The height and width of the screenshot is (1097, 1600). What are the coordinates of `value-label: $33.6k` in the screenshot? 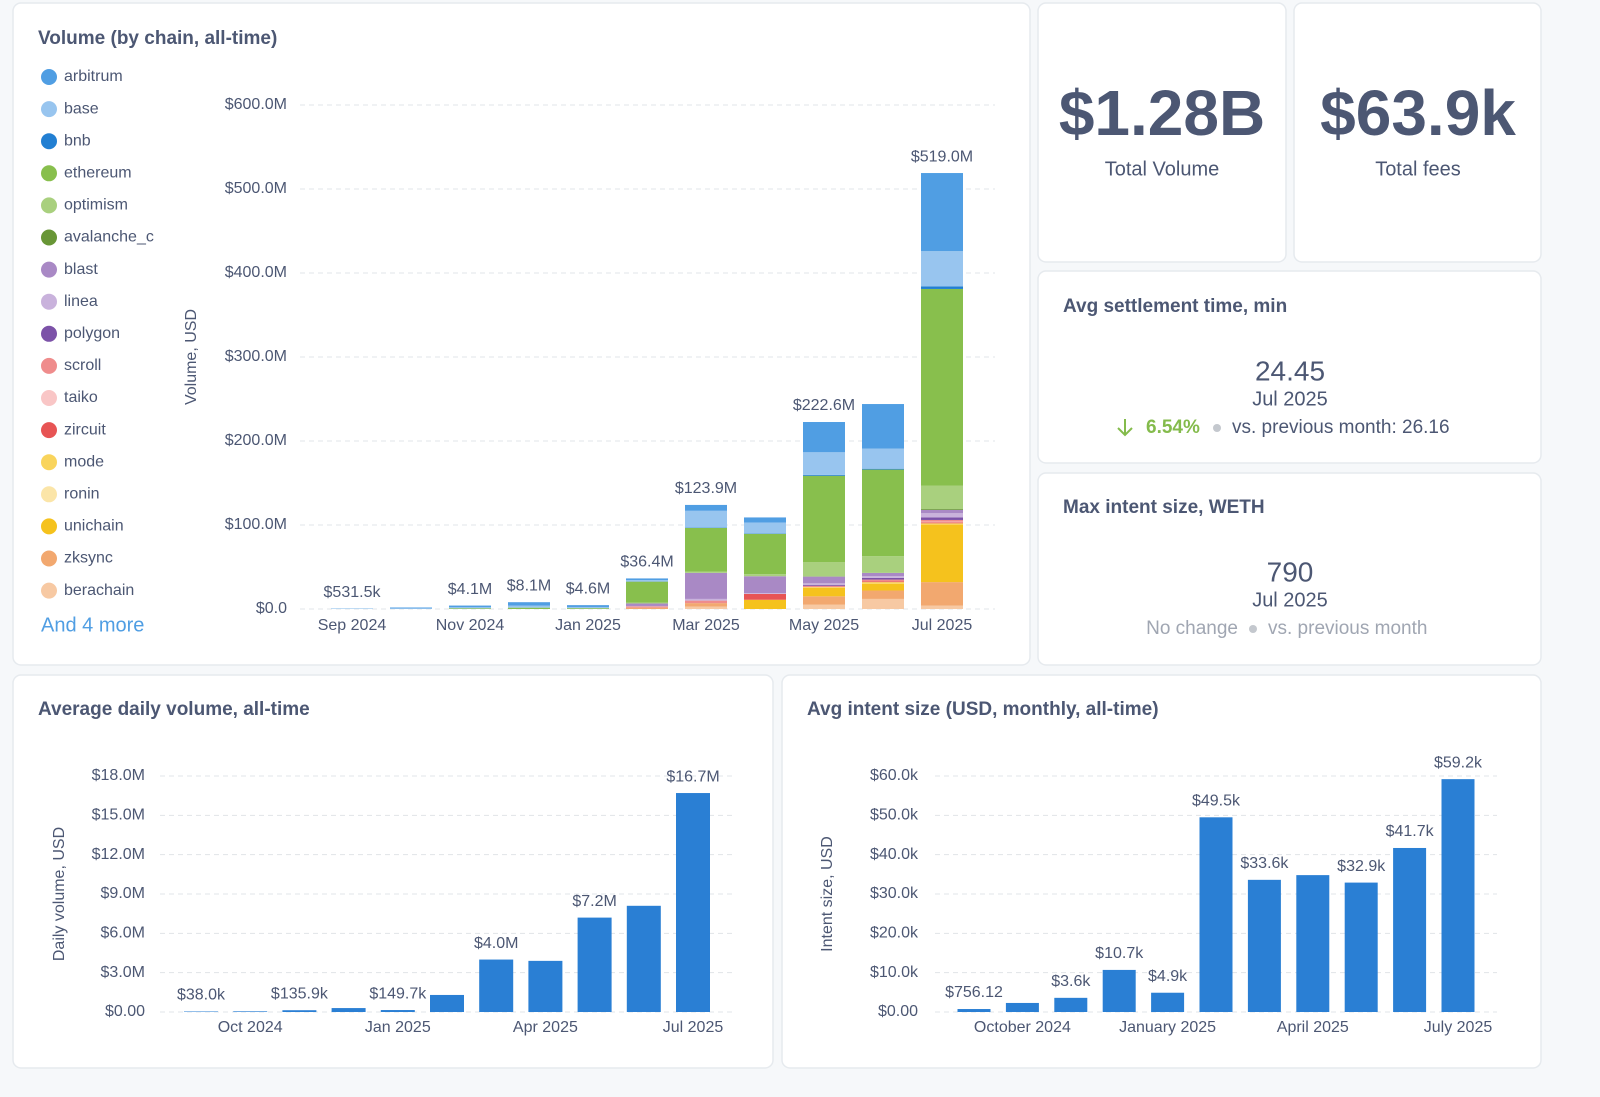 It's located at (1264, 863).